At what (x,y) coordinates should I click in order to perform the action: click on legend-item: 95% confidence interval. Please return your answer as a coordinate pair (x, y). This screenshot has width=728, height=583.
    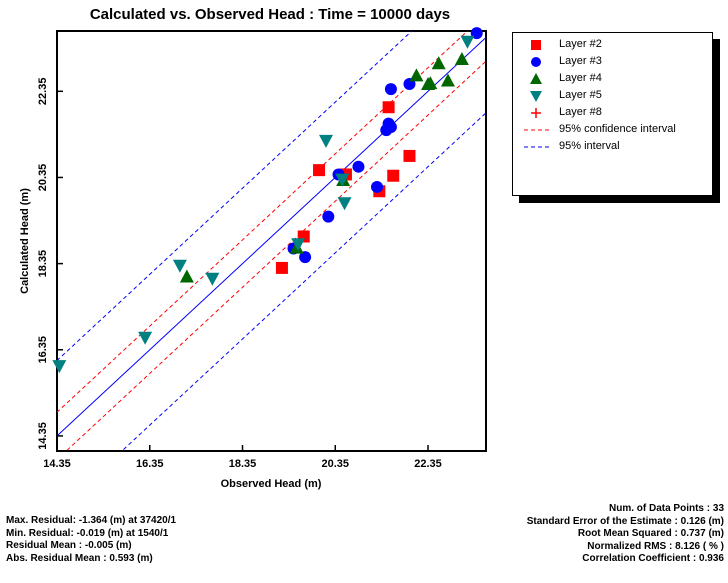
    Looking at the image, I should click on (612, 130).